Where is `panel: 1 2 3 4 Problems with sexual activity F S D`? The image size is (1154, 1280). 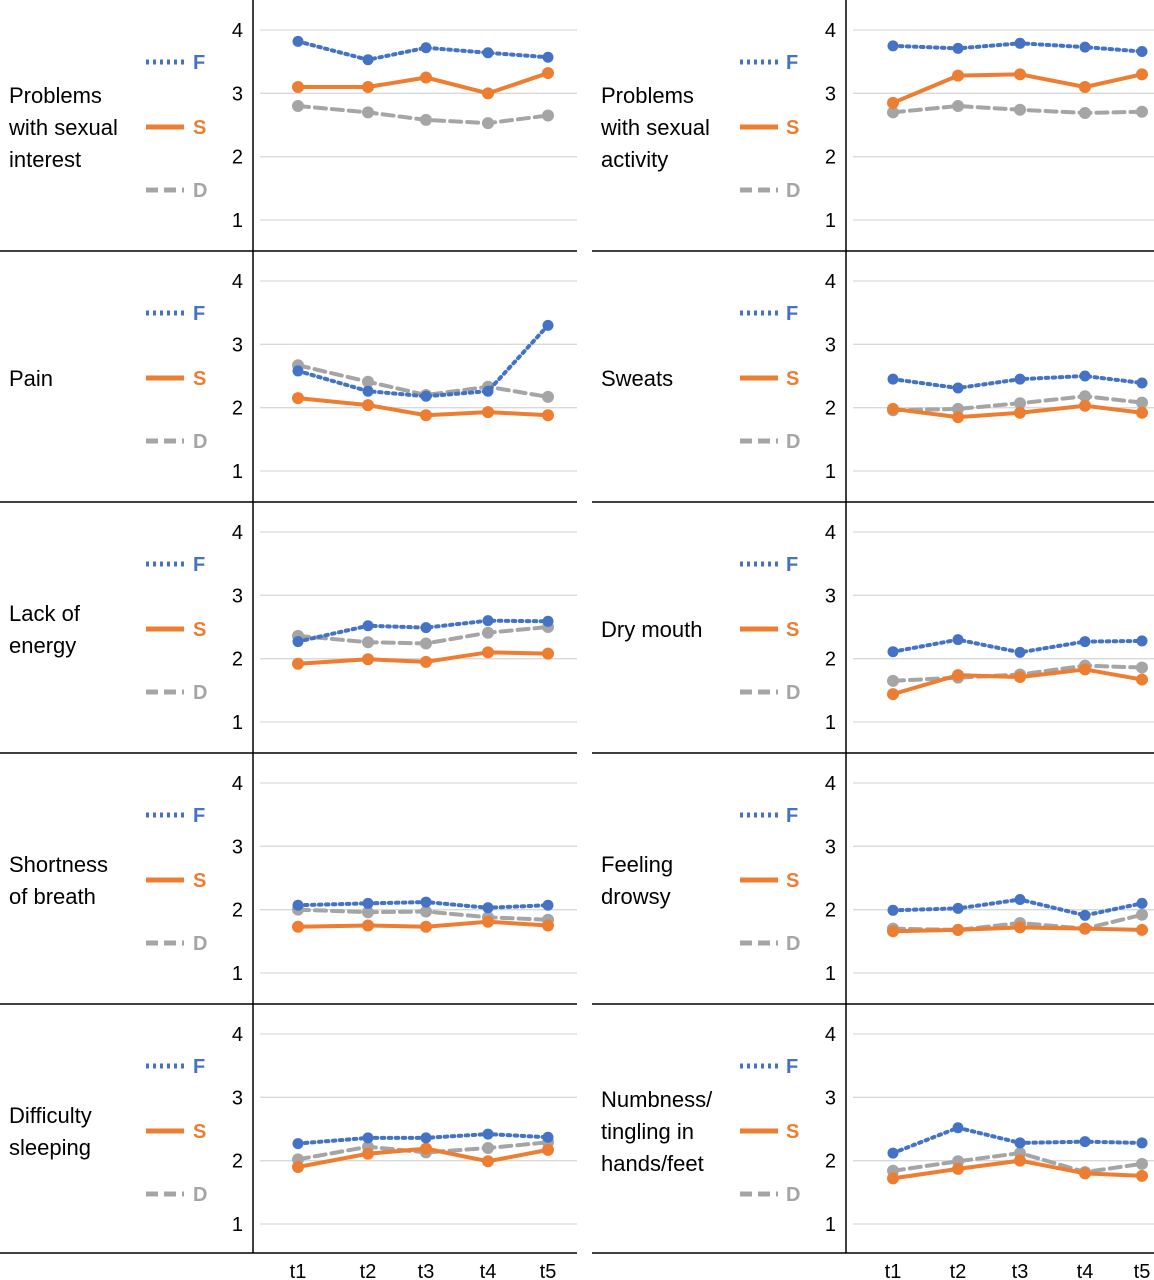 panel: 1 2 3 4 Problems with sexual activity F S D is located at coordinates (877, 126).